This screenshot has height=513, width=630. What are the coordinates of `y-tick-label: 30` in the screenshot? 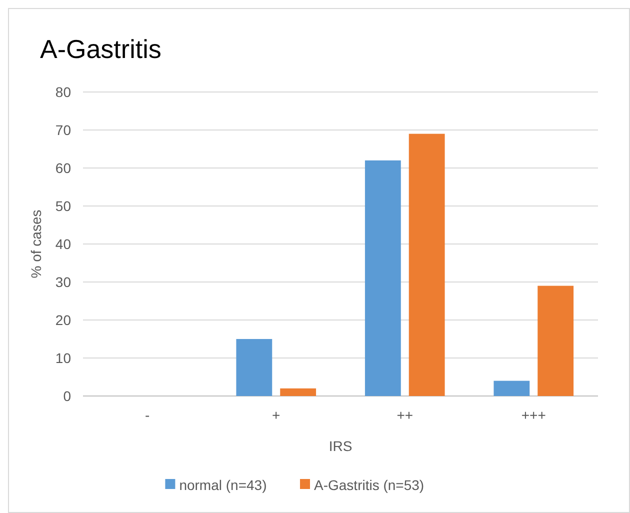 It's located at (63, 282).